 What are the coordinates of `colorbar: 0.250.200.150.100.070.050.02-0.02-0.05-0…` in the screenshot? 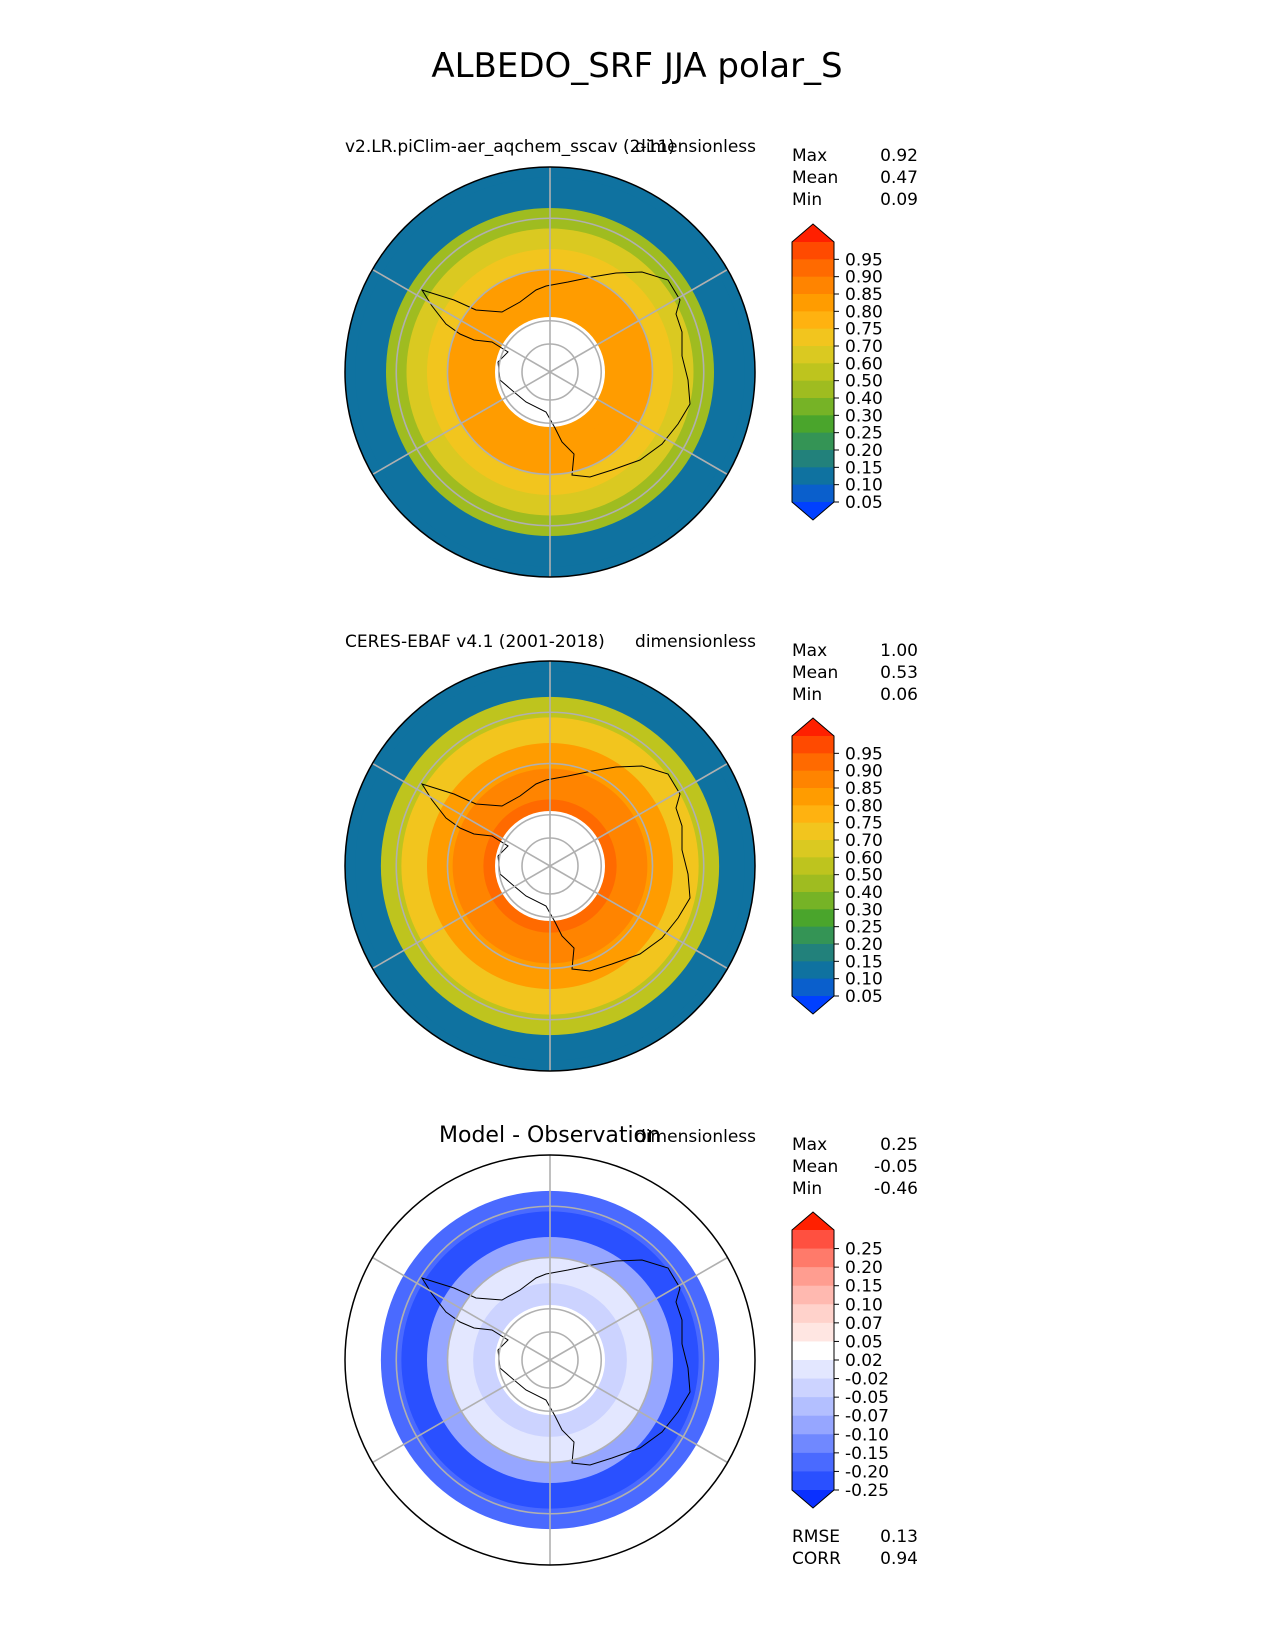 It's located at (840, 1360).